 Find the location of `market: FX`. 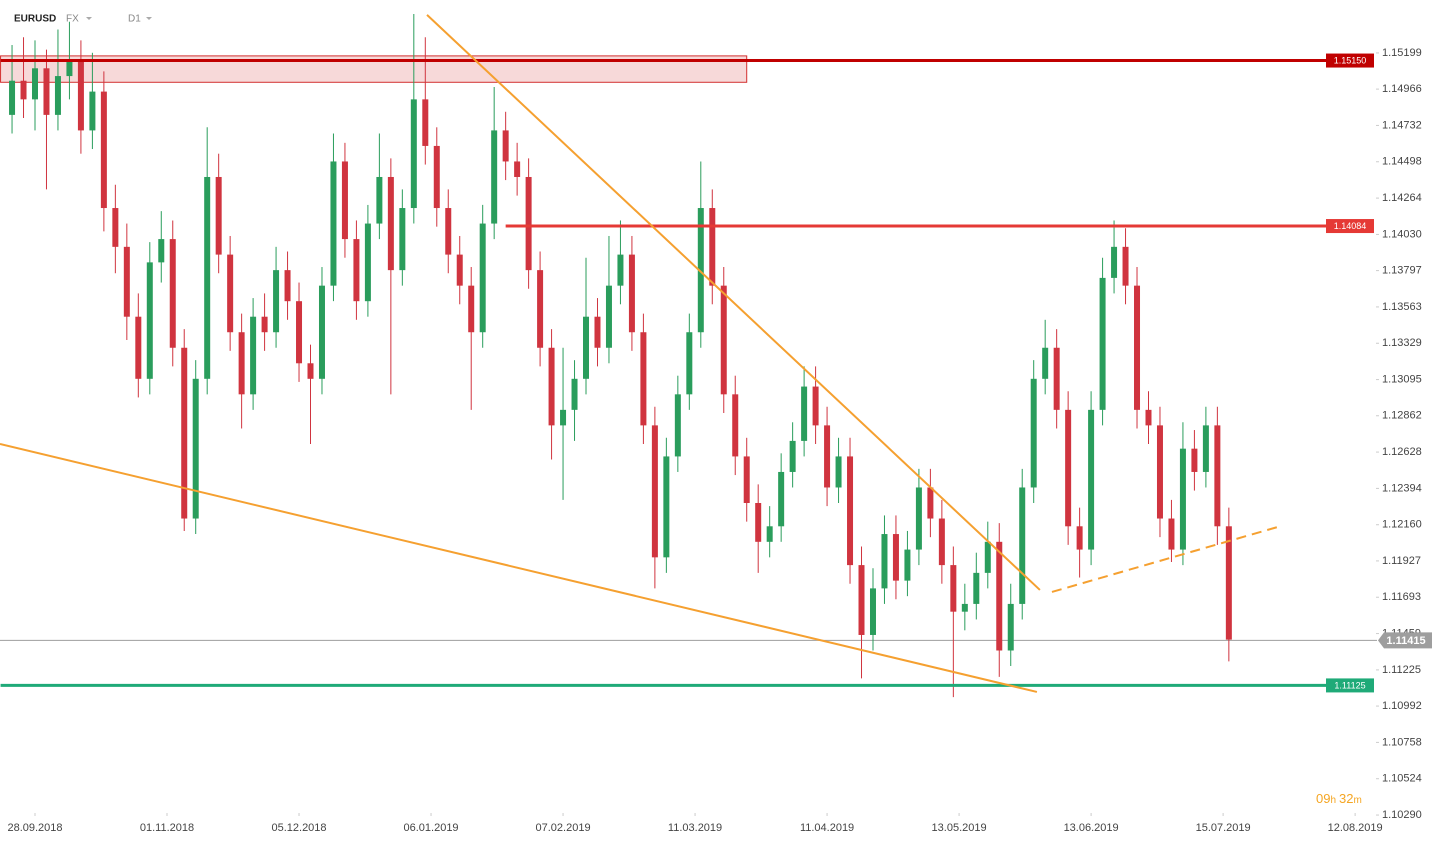

market: FX is located at coordinates (72, 19).